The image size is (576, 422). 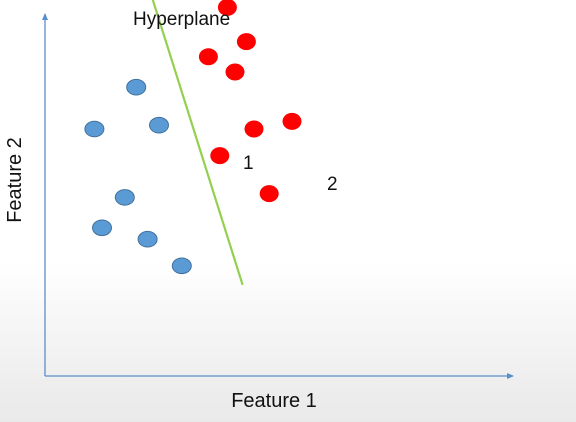 What do you see at coordinates (274, 401) in the screenshot?
I see `x-axis-label: Feature 1` at bounding box center [274, 401].